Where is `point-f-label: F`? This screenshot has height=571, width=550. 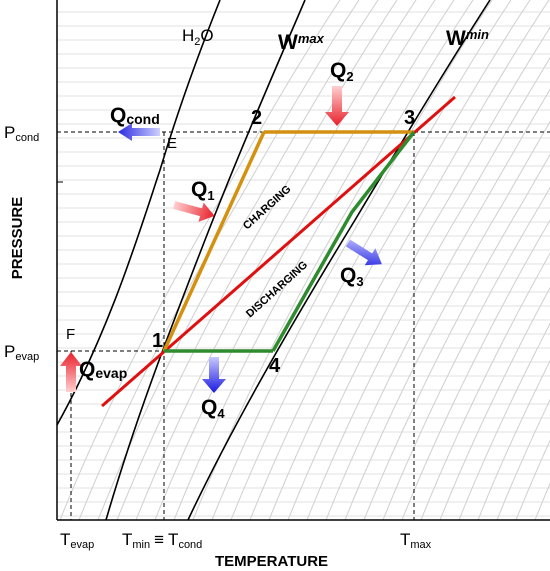 point-f-label: F is located at coordinates (70, 334).